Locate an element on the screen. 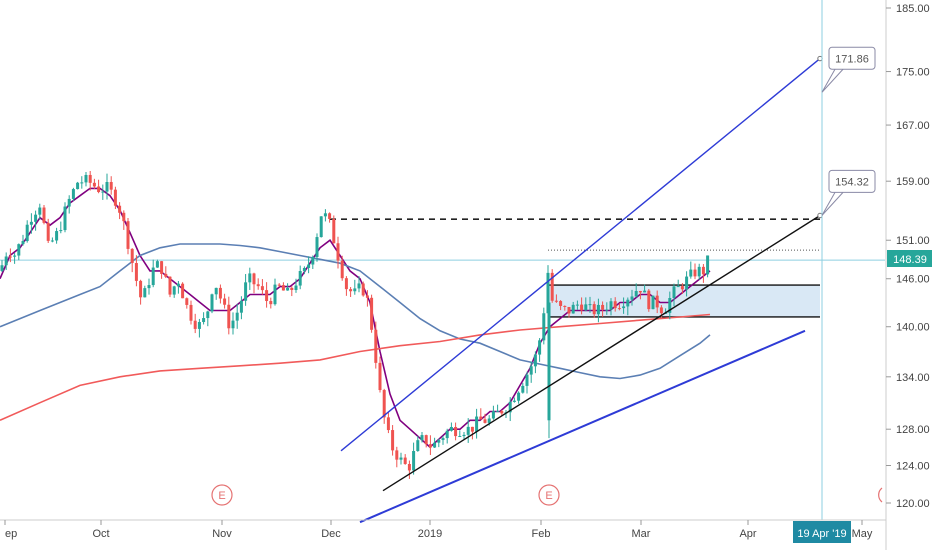 This screenshot has height=550, width=932. callout-label: 171.86 is located at coordinates (852, 59).